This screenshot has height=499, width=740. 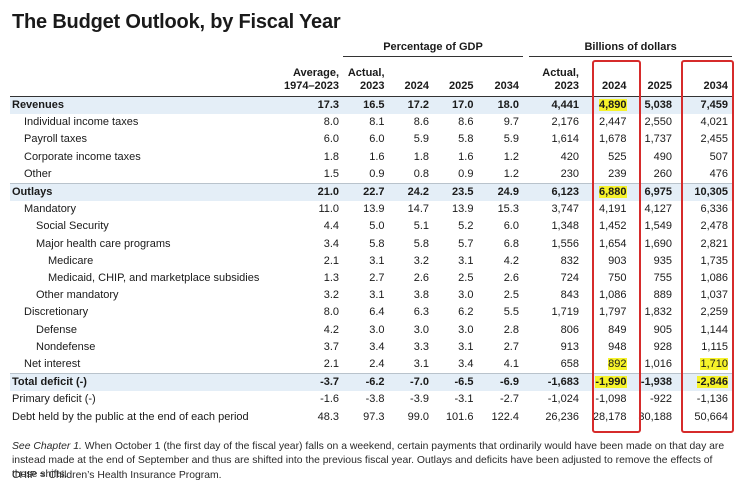 I want to click on column-header-4: 2034, so click(x=506, y=86).